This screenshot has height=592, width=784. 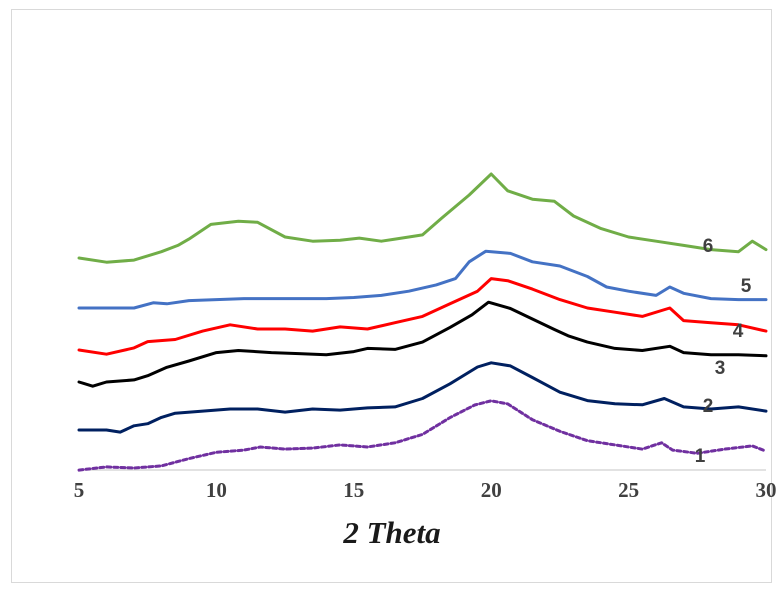 What do you see at coordinates (422, 397) in the screenshot?
I see `series-2-line` at bounding box center [422, 397].